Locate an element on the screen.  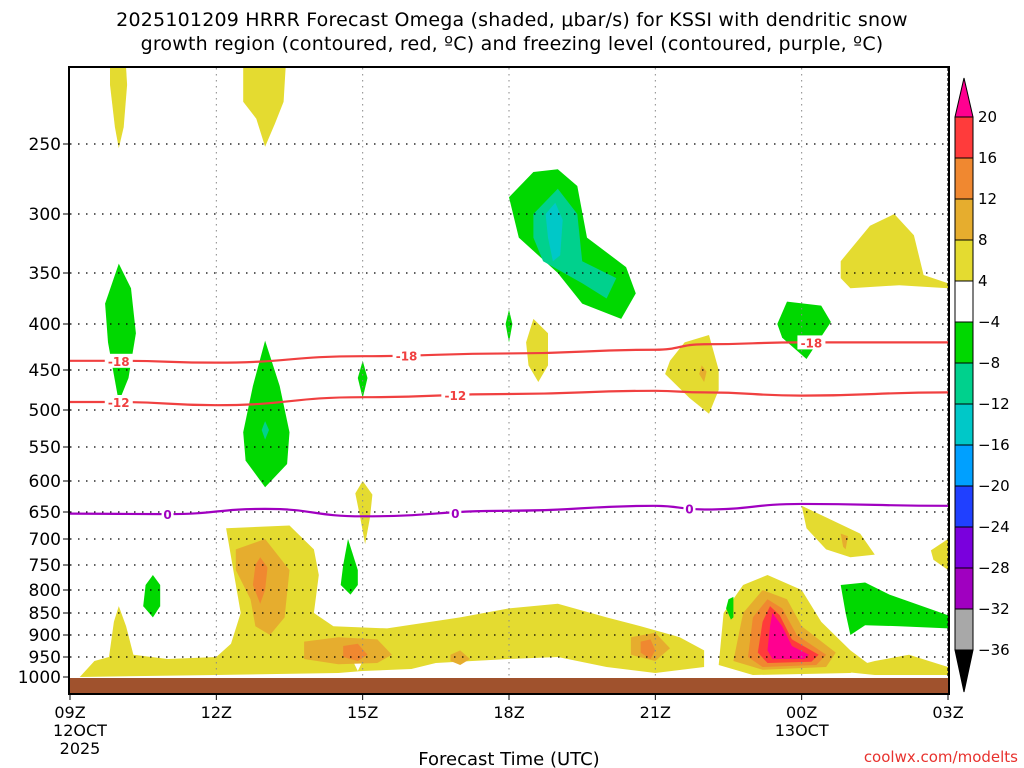
shade-cyan-19z is located at coordinates (554, 232).